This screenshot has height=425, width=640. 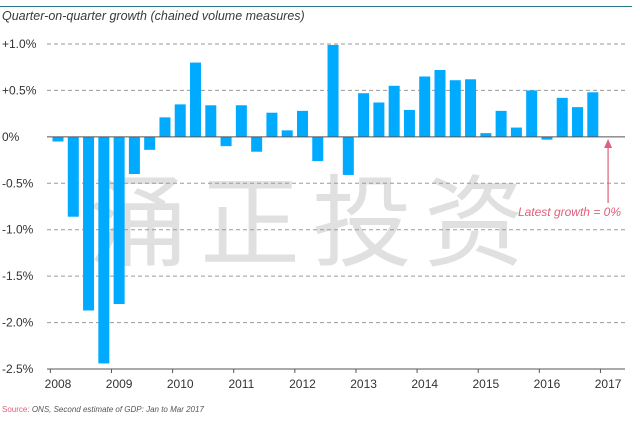 I want to click on source-label: Source:, so click(x=16, y=409).